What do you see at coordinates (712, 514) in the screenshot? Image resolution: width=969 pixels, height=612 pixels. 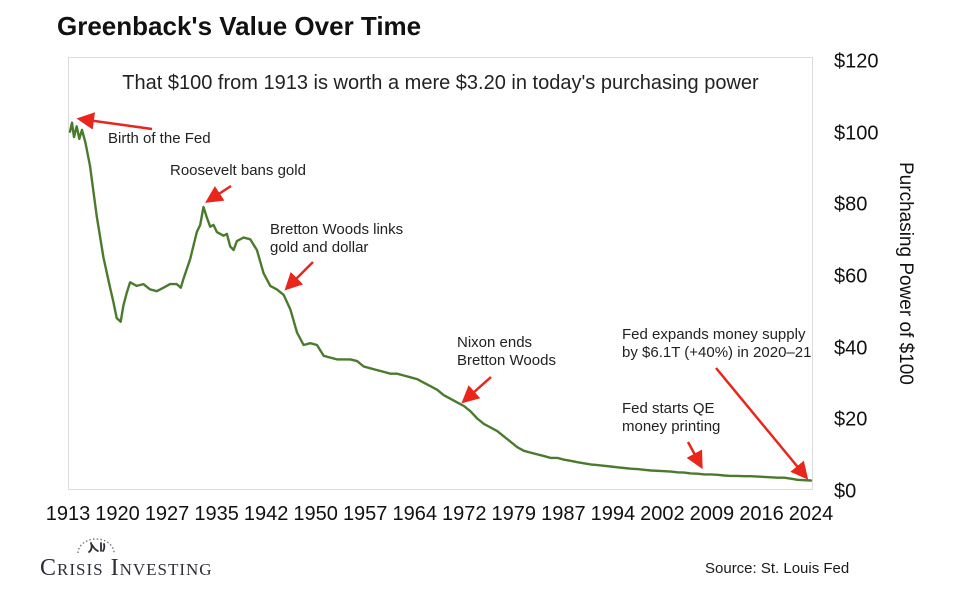 I see `x-tick-2009: 2009` at bounding box center [712, 514].